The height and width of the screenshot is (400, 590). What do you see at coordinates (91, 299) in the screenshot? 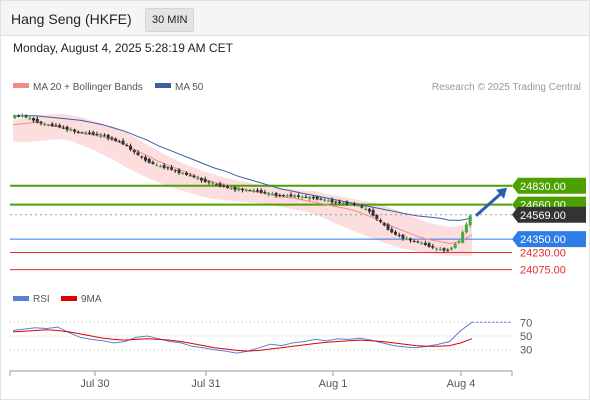
I see `legend-label-9ma: 9MA` at bounding box center [91, 299].